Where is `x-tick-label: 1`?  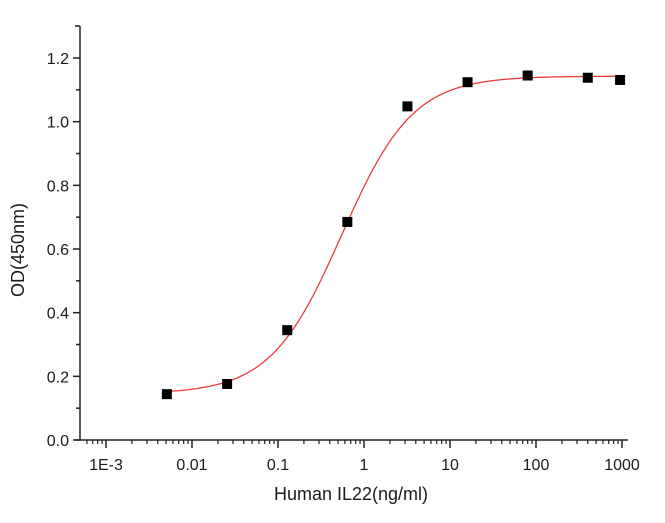 x-tick-label: 1 is located at coordinates (364, 465).